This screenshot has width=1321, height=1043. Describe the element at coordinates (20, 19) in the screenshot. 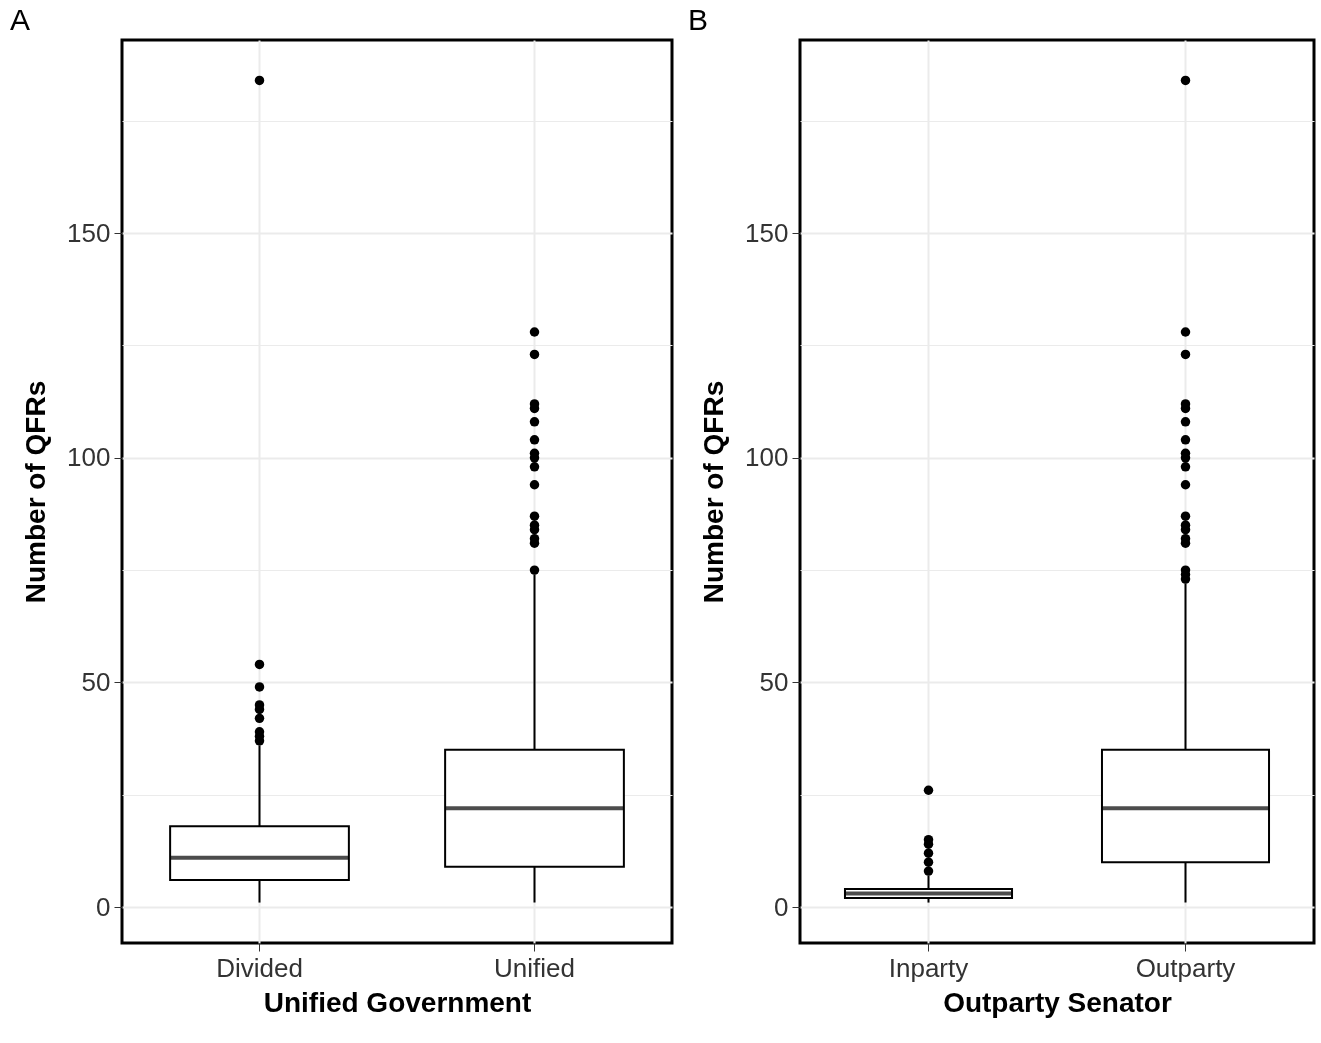

I see `chart-title: A` at that location.